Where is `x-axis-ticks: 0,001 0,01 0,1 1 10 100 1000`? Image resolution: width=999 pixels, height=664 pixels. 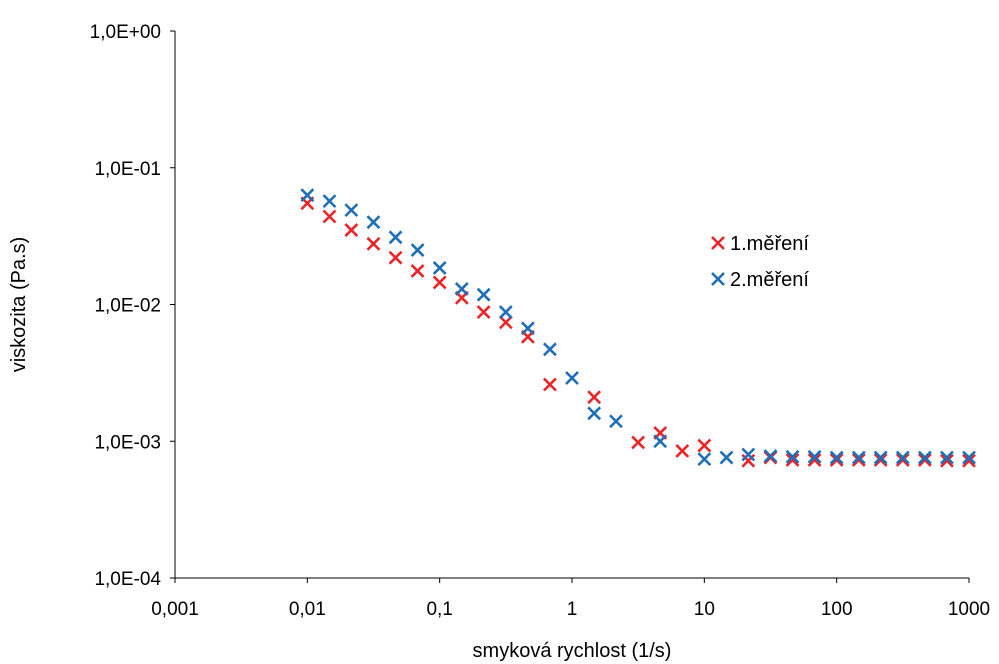 x-axis-ticks: 0,001 0,01 0,1 1 10 100 1000 is located at coordinates (570, 599).